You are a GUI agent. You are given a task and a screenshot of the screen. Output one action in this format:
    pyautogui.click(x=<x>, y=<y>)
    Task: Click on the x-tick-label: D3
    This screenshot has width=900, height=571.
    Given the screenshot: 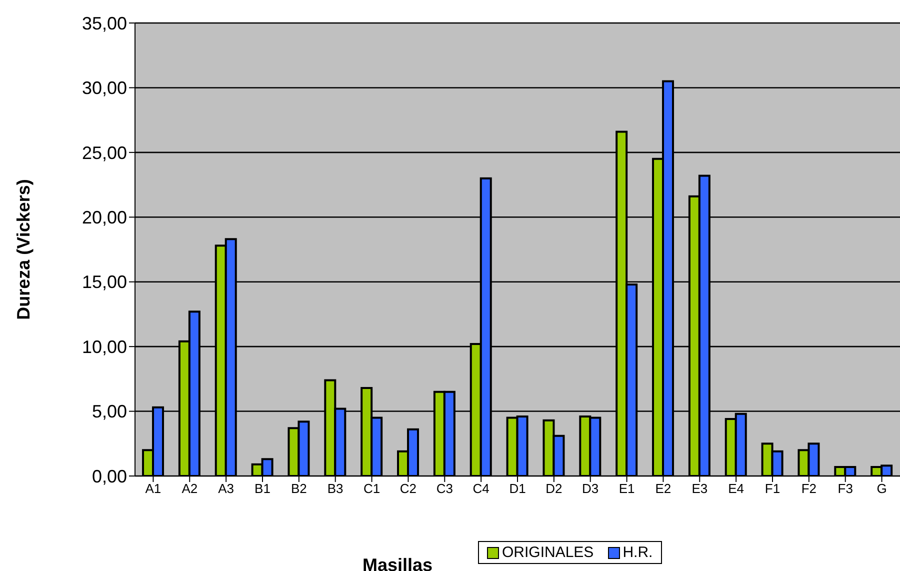 What is the action you would take?
    pyautogui.click(x=590, y=488)
    